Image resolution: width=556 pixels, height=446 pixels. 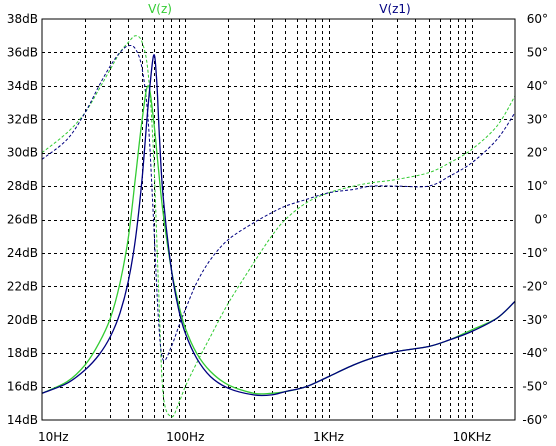 What do you see at coordinates (22, 153) in the screenshot?
I see `y-left-tick-label: 30dB` at bounding box center [22, 153].